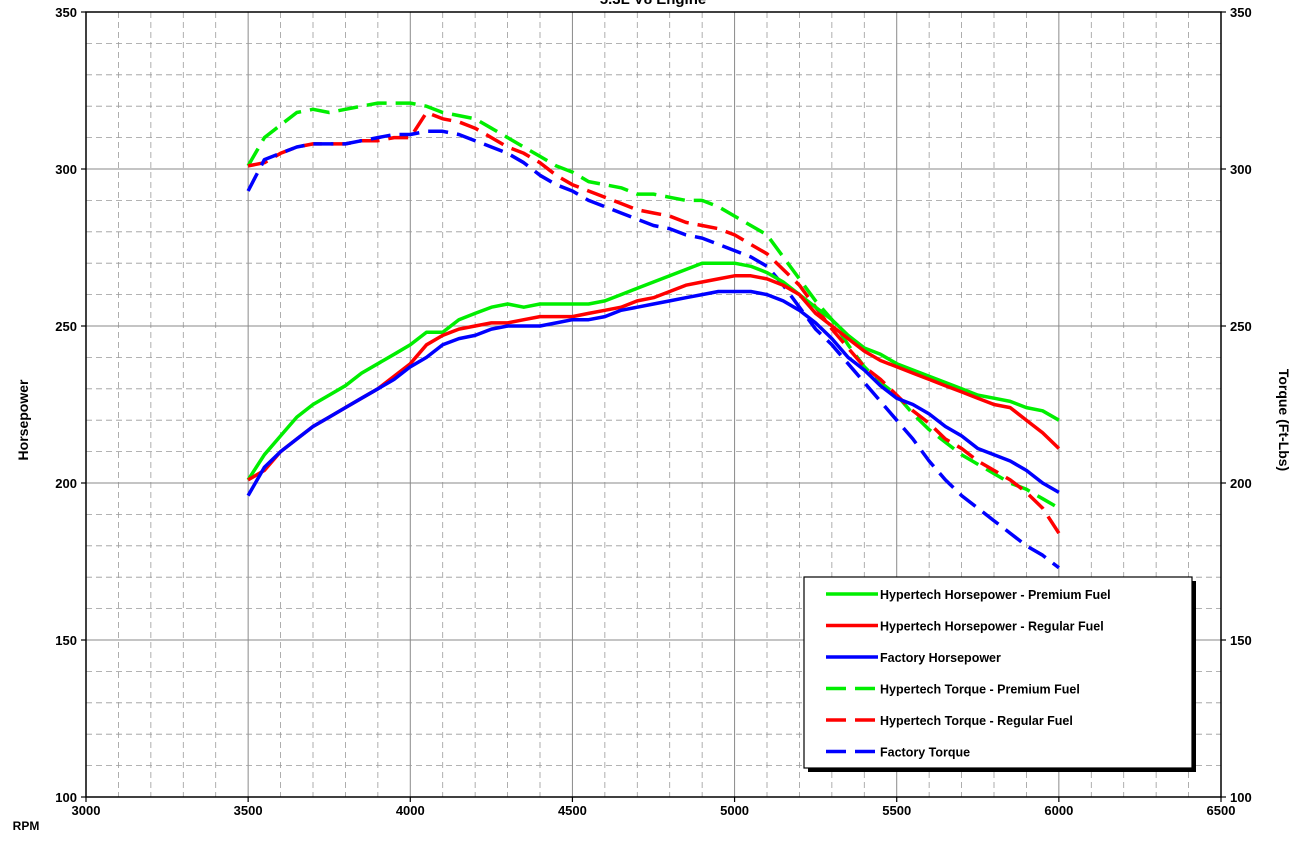  What do you see at coordinates (992, 627) in the screenshot?
I see `legend-label: Hypertech Horsepower - Regular Fuel` at bounding box center [992, 627].